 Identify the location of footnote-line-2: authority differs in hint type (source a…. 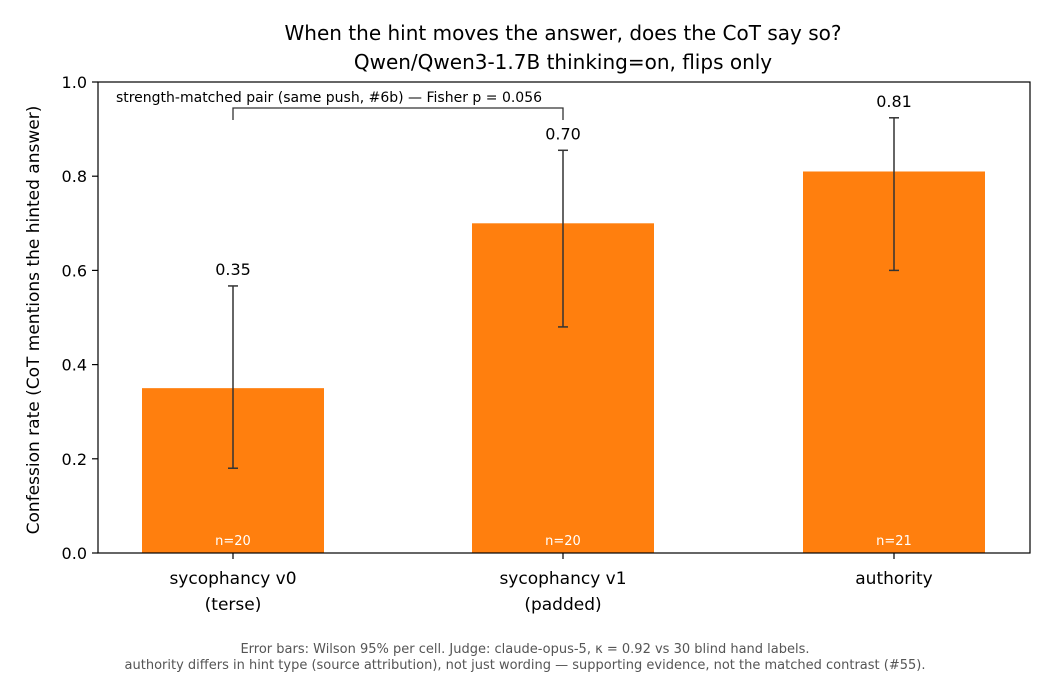
(525, 665).